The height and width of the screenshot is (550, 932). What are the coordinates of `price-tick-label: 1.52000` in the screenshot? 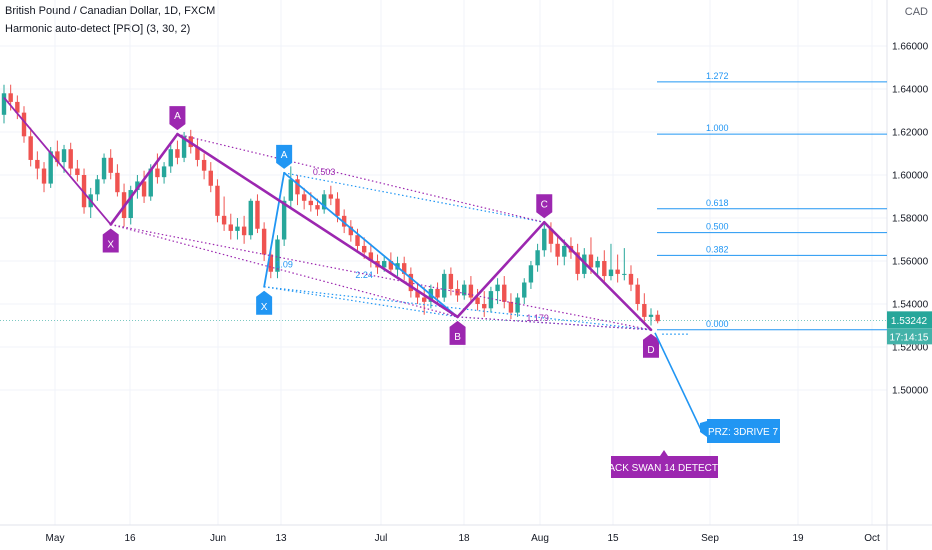 It's located at (910, 348).